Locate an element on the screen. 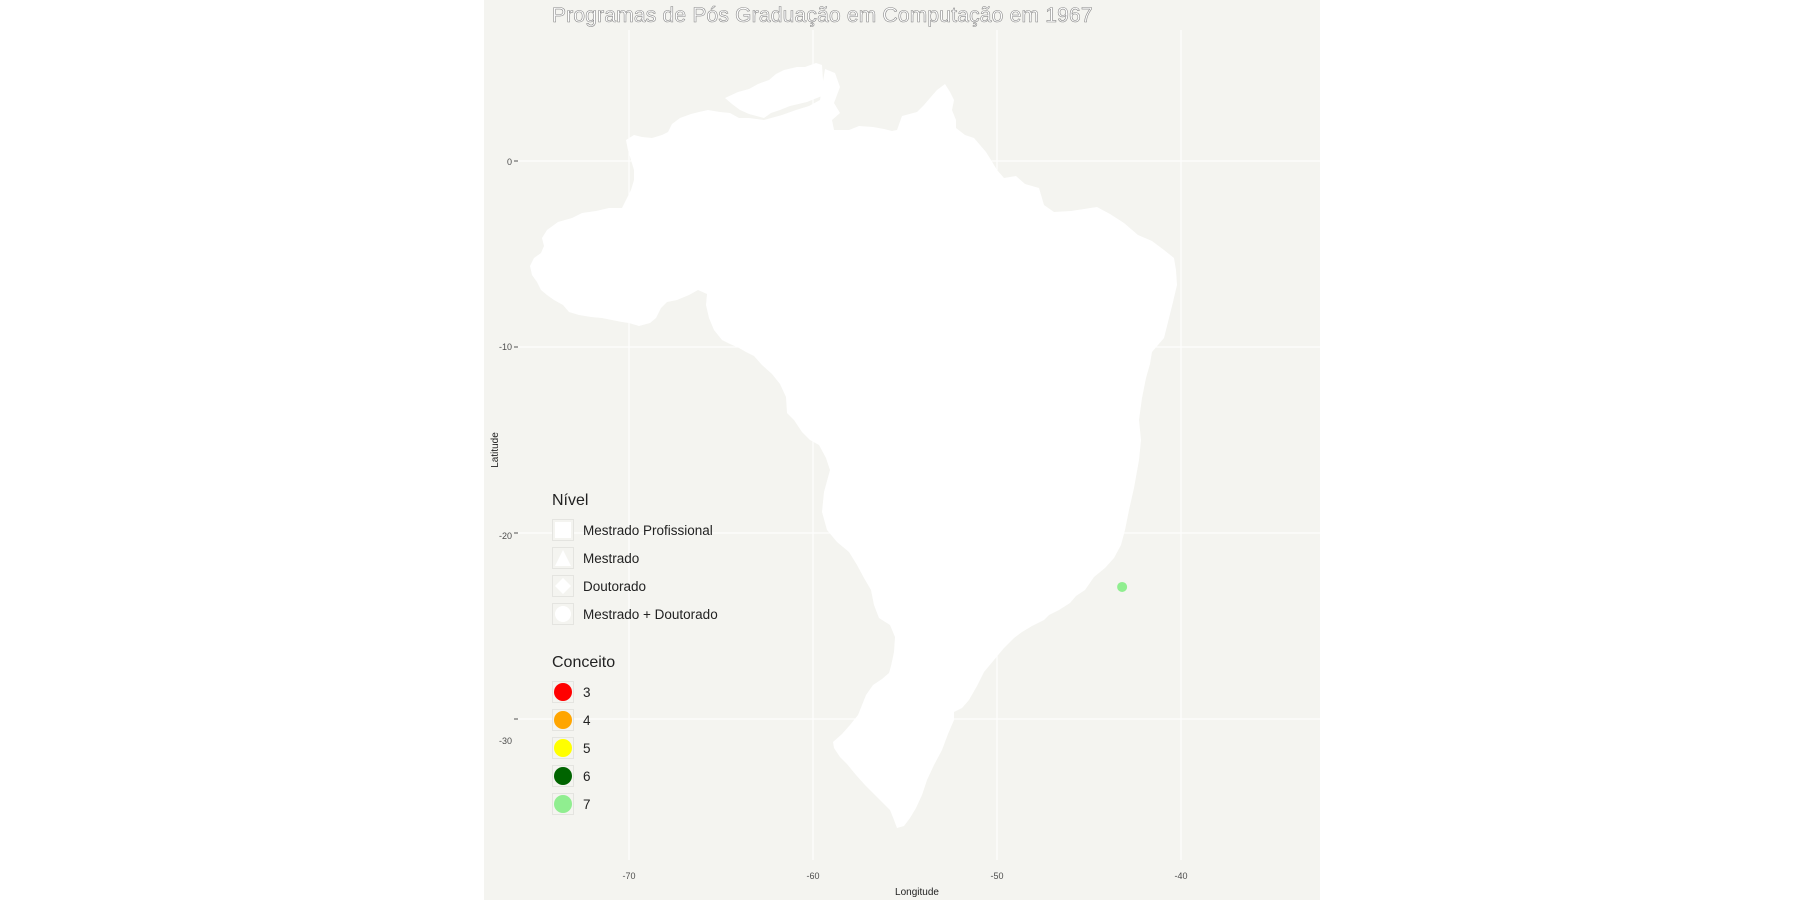 The height and width of the screenshot is (900, 1800). y-tick-label: 0 is located at coordinates (509, 162).